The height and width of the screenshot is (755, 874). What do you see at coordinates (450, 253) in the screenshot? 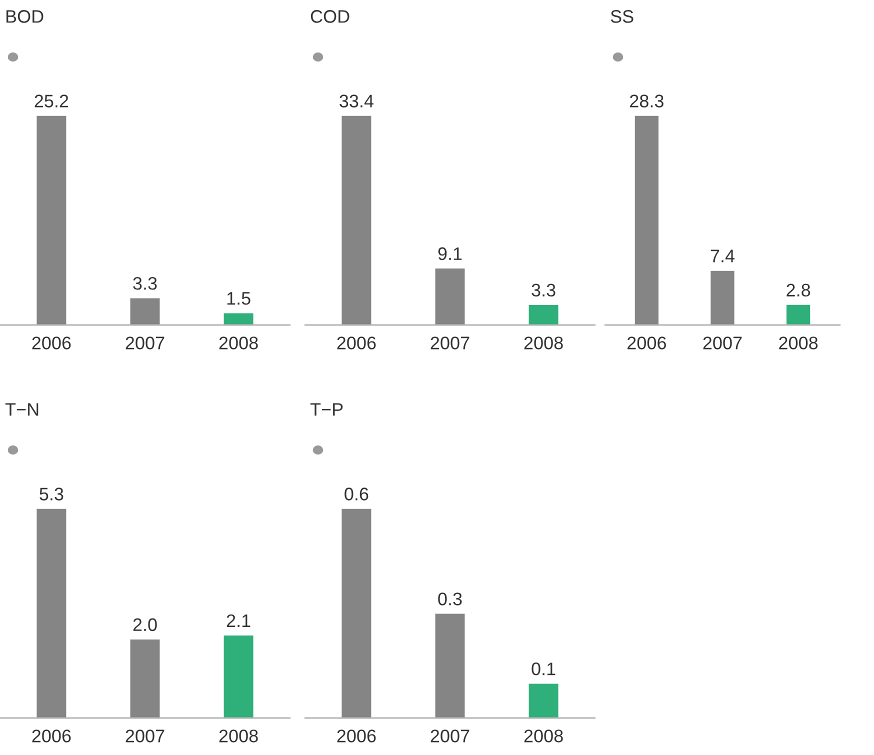
I see `data-label: 9.1` at bounding box center [450, 253].